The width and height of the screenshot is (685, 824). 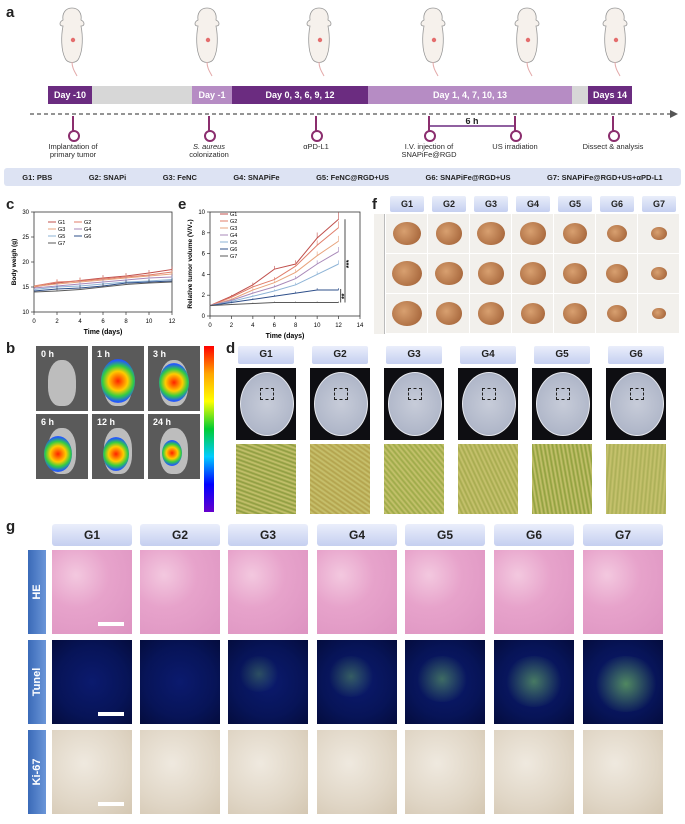 I want to click on mouse-illustration, so click(x=319, y=42).